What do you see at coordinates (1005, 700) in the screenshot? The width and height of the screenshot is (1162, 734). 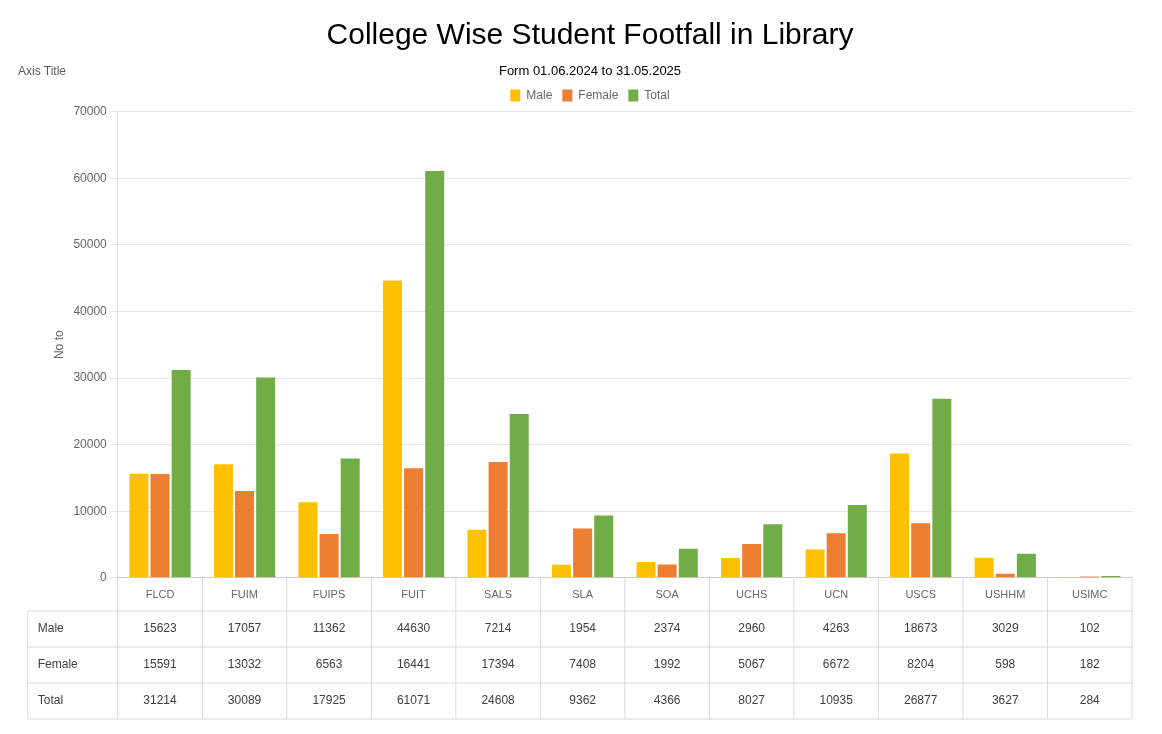 I see `data-label: 3627` at bounding box center [1005, 700].